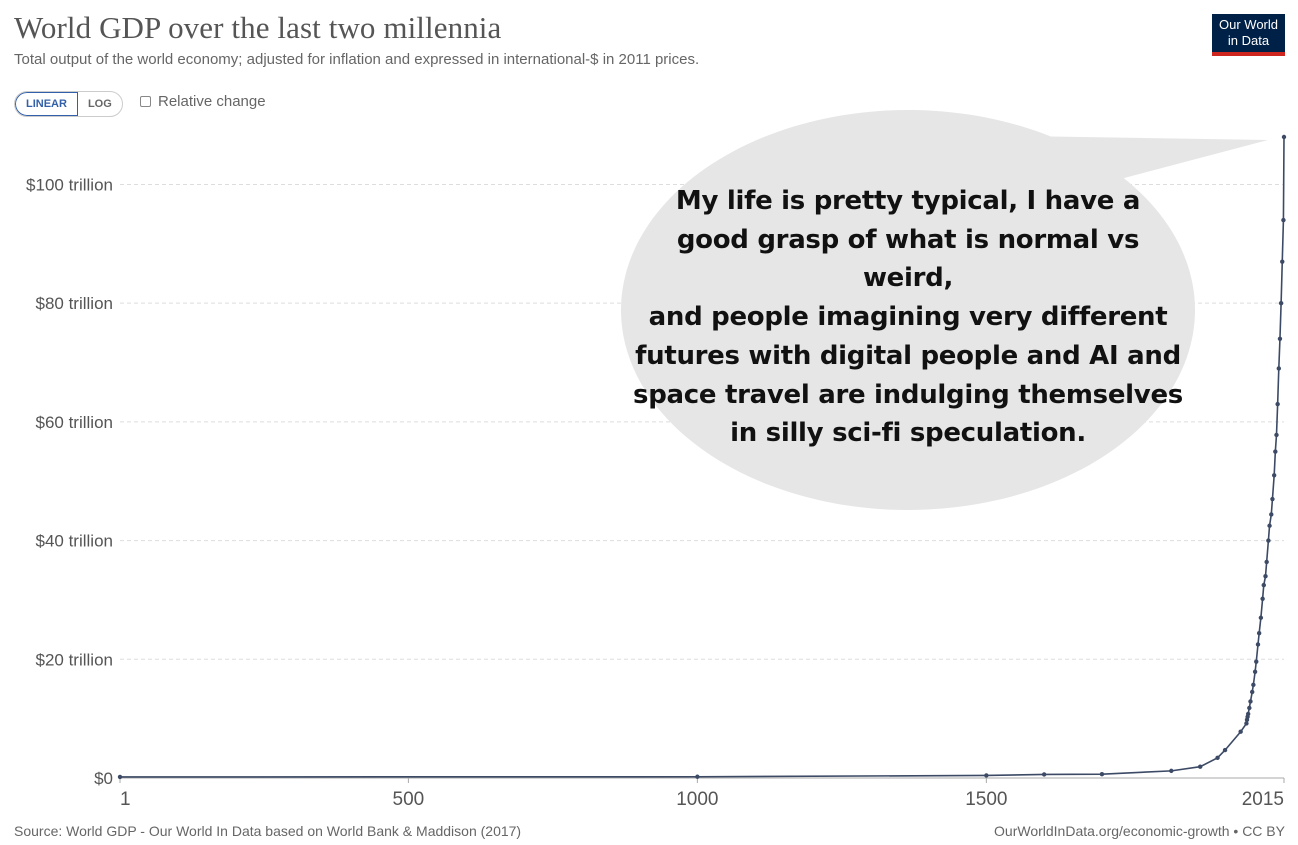 This screenshot has height=845, width=1298. I want to click on relative-change-toggle: Relative change, so click(203, 101).